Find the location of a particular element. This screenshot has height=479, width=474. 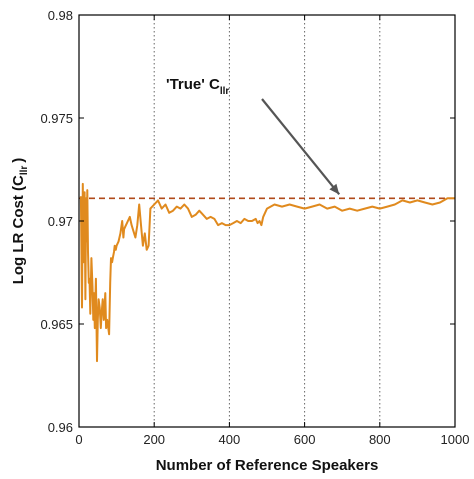

y-tick-label: 0.97 is located at coordinates (60, 221).